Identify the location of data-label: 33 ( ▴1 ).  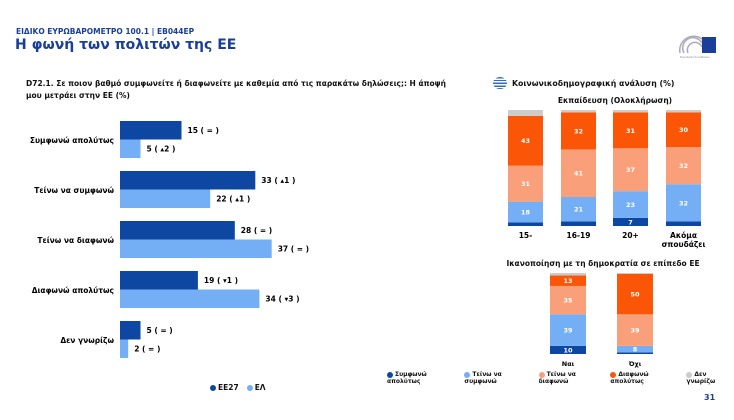
(278, 180).